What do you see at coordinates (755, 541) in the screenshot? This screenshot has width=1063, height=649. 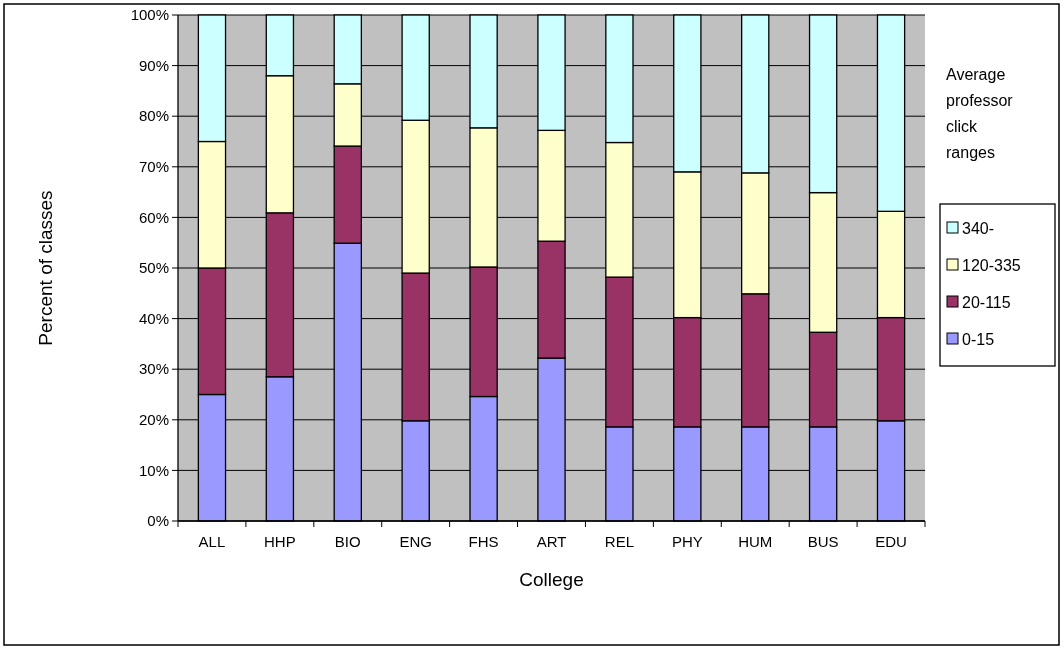 I see `x-tick-label: HUM` at bounding box center [755, 541].